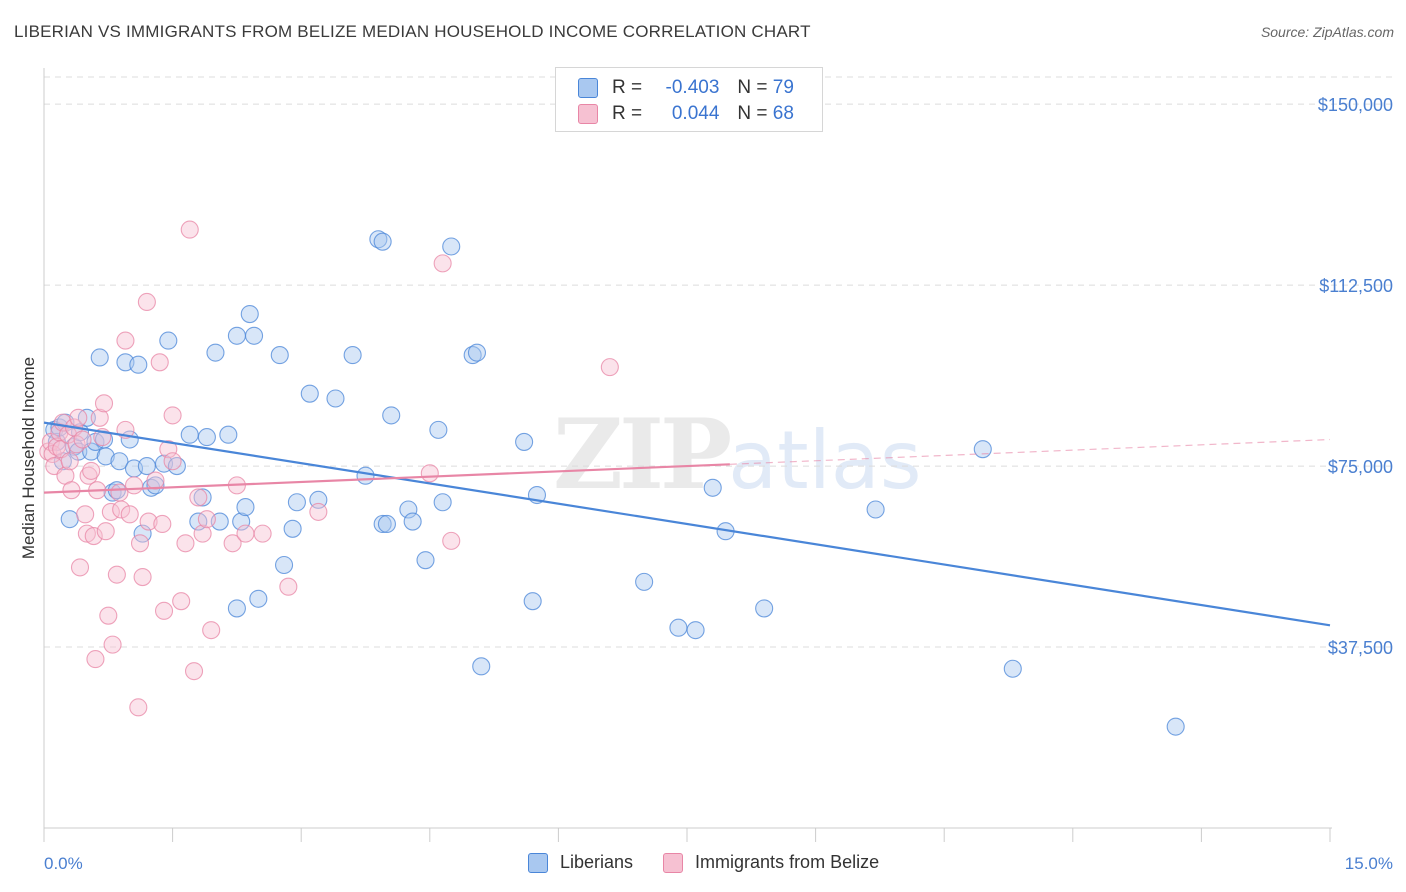 This screenshot has height=892, width=1406. I want to click on series-legend-liberians: Liberians, so click(580, 862).